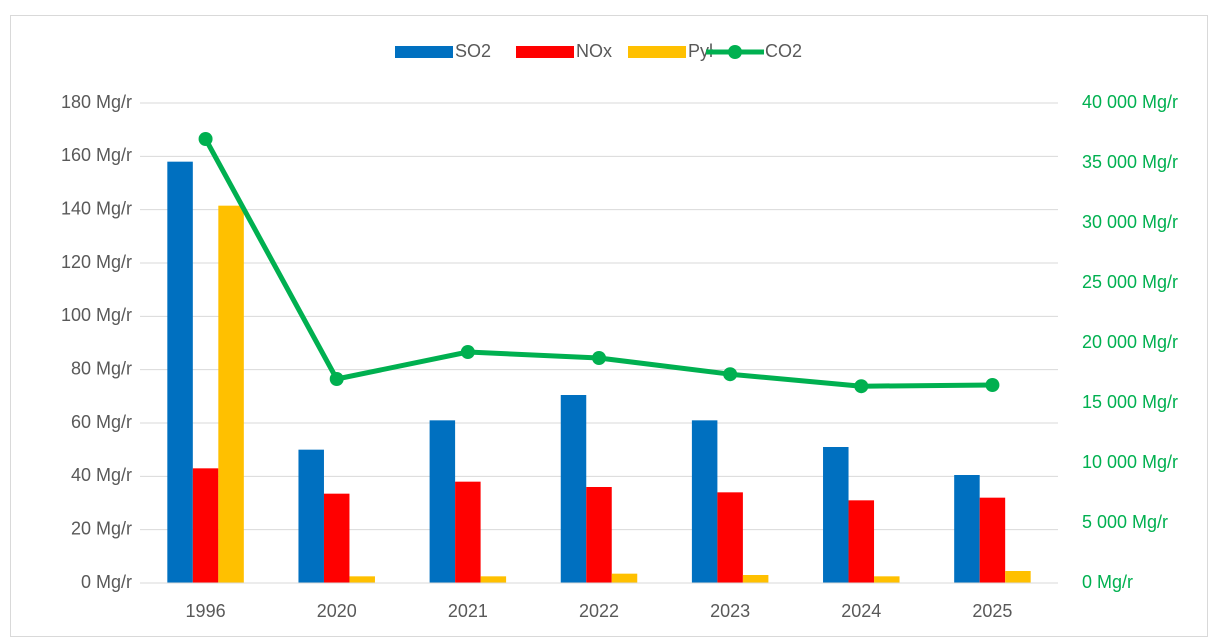  What do you see at coordinates (599, 611) in the screenshot?
I see `x-tick-label: 2022` at bounding box center [599, 611].